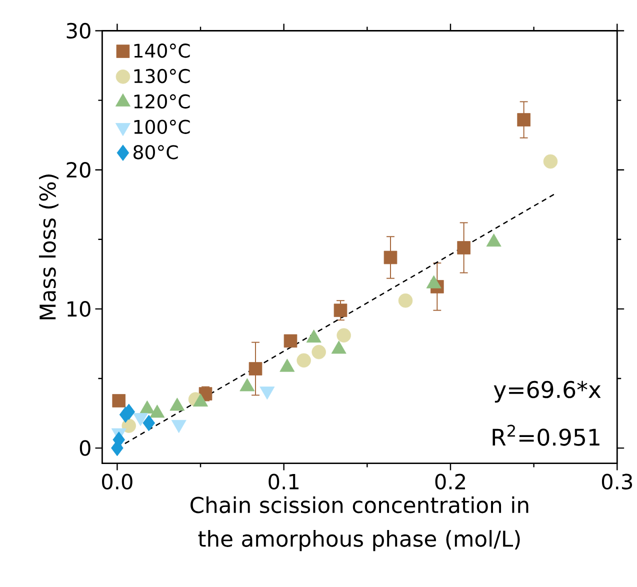  What do you see at coordinates (78, 30) in the screenshot?
I see `y-tick-label: 30` at bounding box center [78, 30].